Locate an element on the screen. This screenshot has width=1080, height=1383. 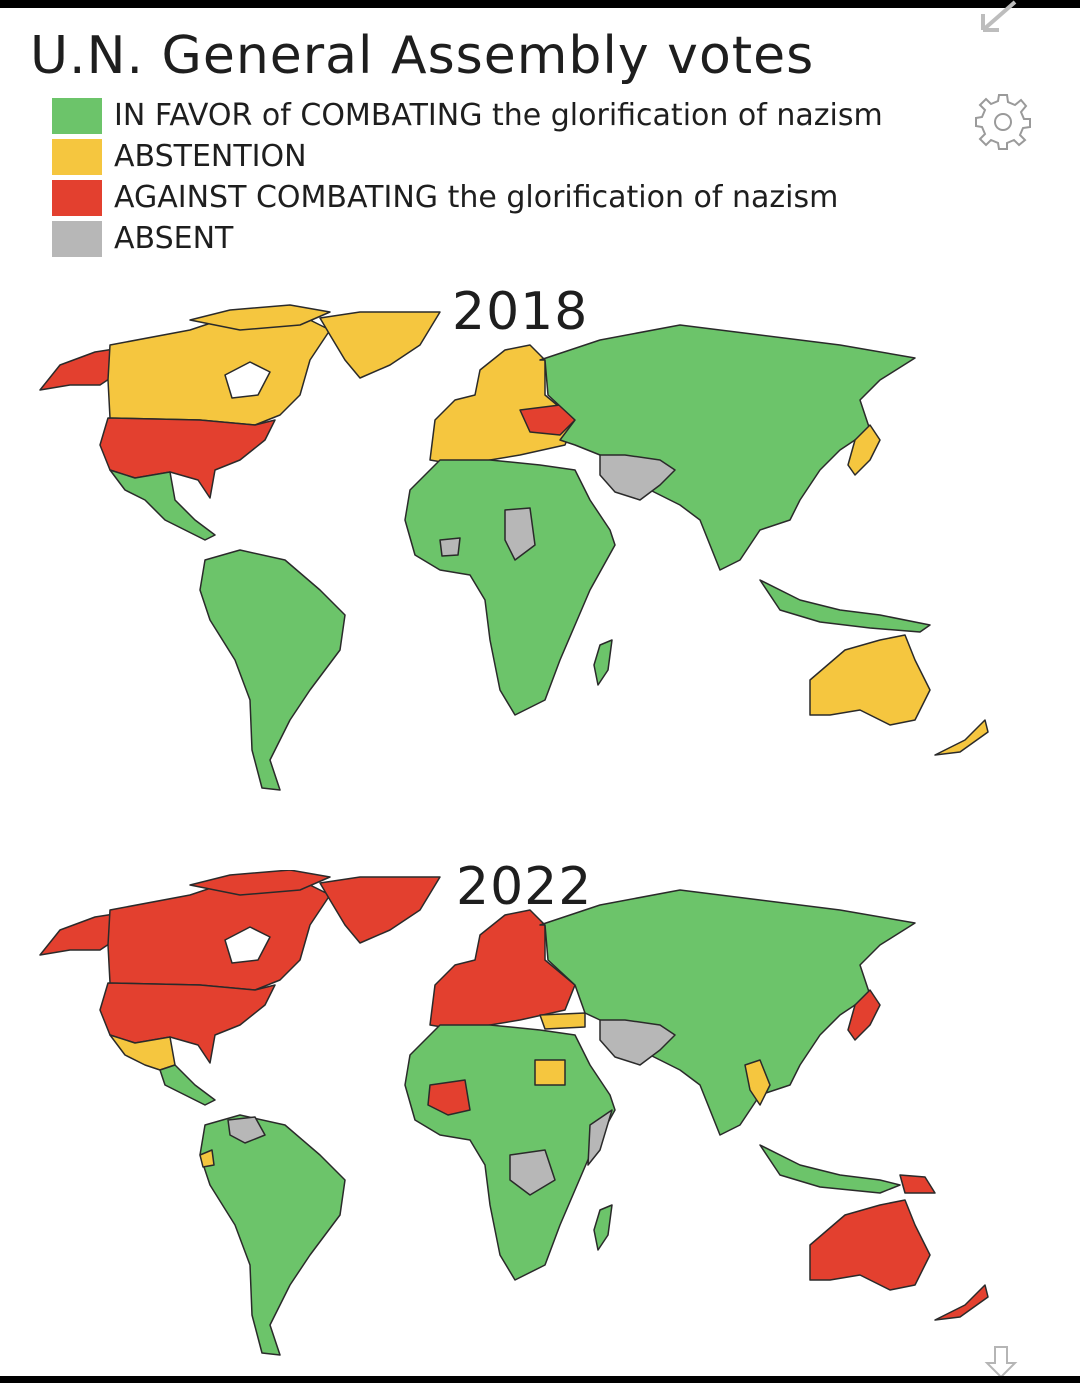
region-nz-2022 is located at coordinates (961, 1302).